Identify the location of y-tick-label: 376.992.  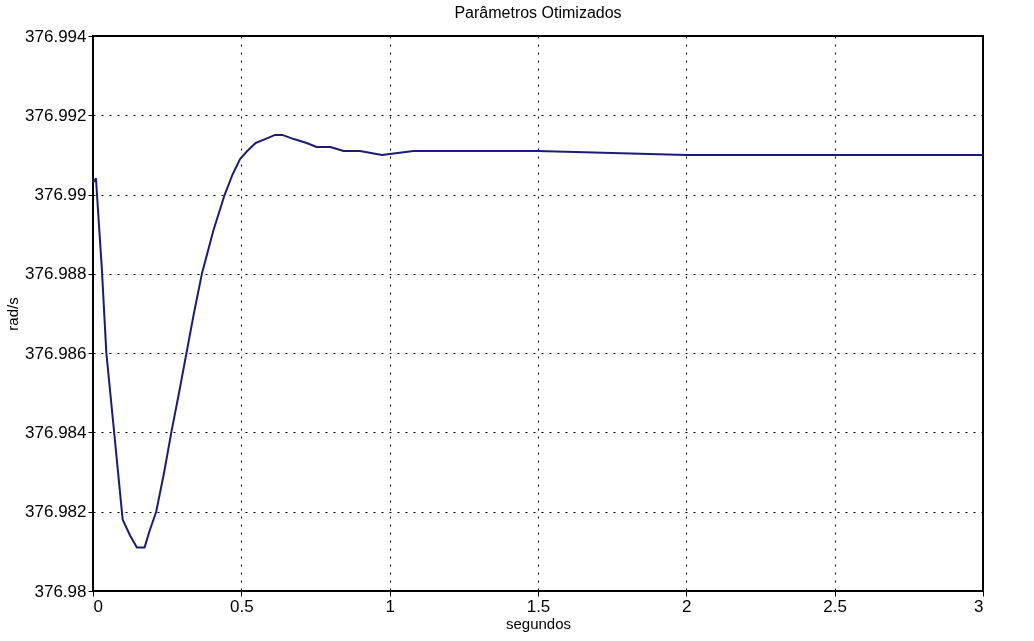
(56, 115).